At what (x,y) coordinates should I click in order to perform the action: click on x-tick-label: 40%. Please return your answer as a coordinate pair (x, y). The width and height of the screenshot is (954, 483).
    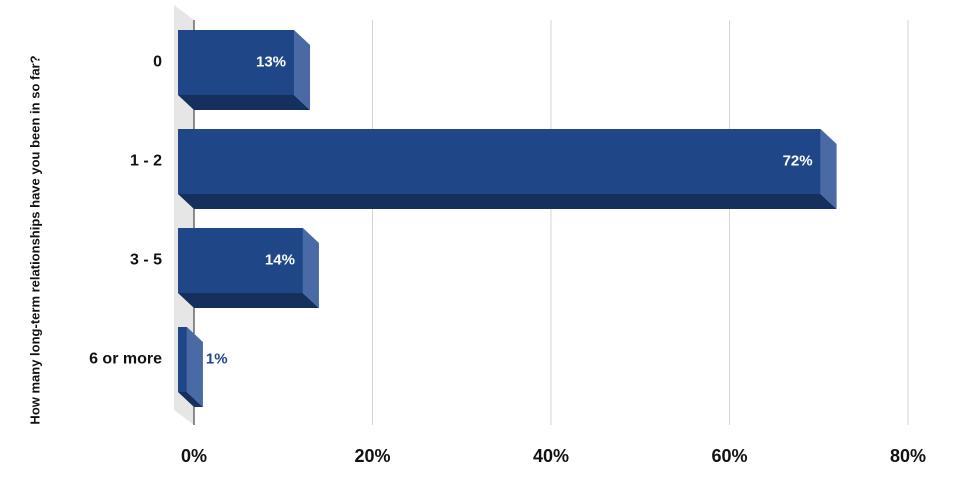
    Looking at the image, I should click on (551, 456).